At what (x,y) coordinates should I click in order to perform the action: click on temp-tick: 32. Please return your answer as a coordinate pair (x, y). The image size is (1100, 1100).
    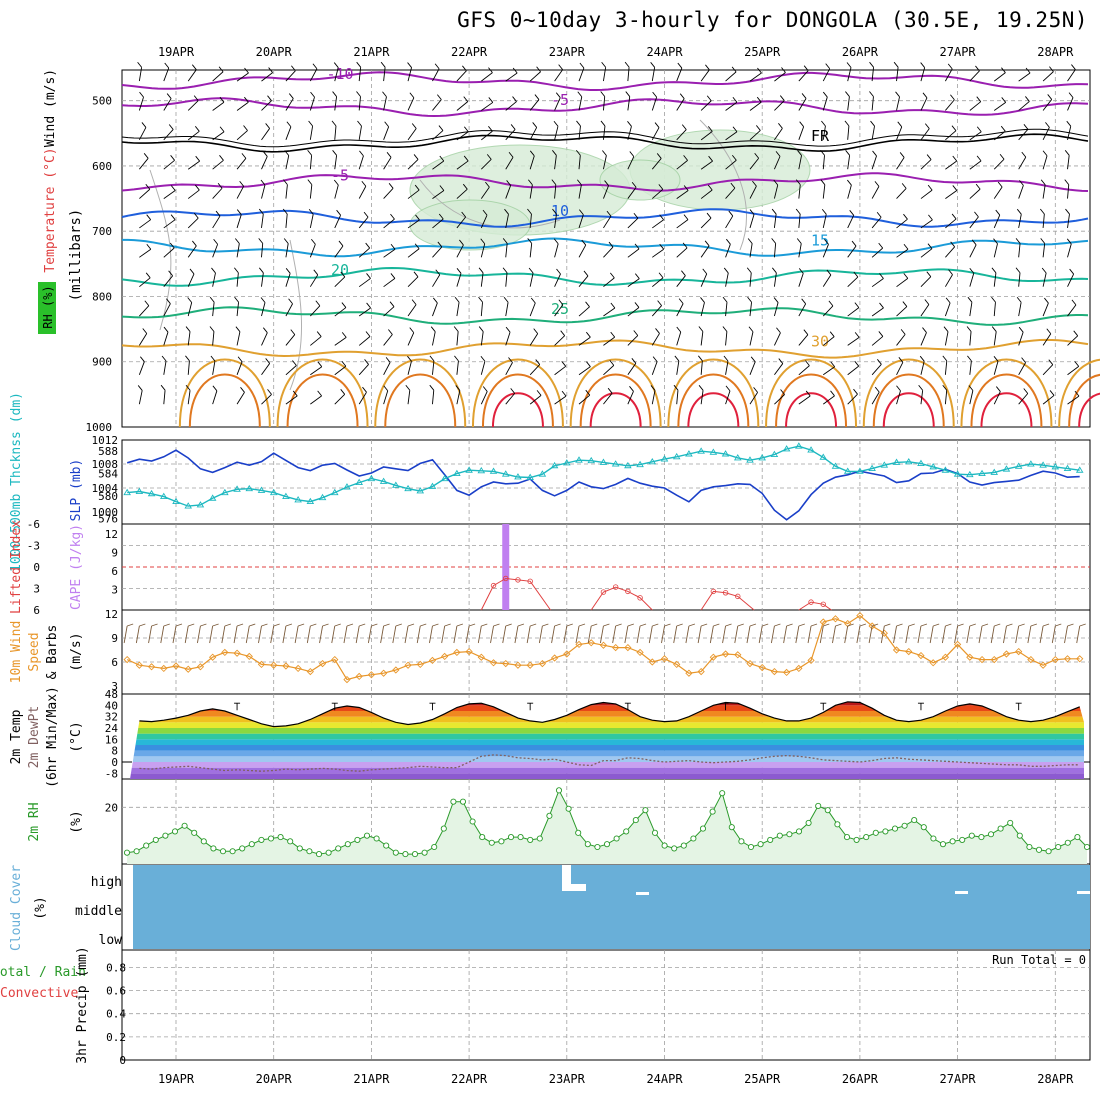
    Looking at the image, I should click on (111, 717).